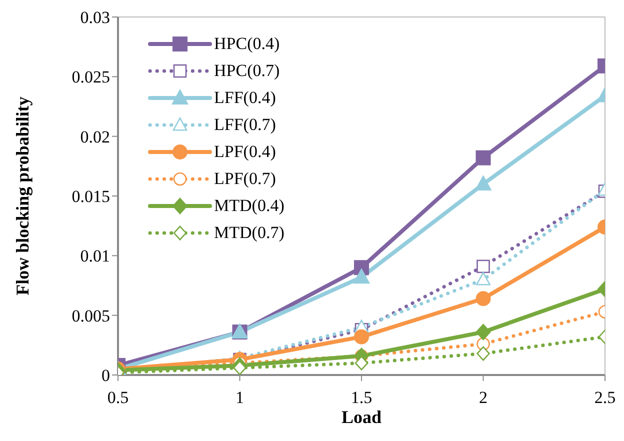 Image resolution: width=624 pixels, height=441 pixels. What do you see at coordinates (91, 196) in the screenshot?
I see `y-tick-label: 0.015` at bounding box center [91, 196].